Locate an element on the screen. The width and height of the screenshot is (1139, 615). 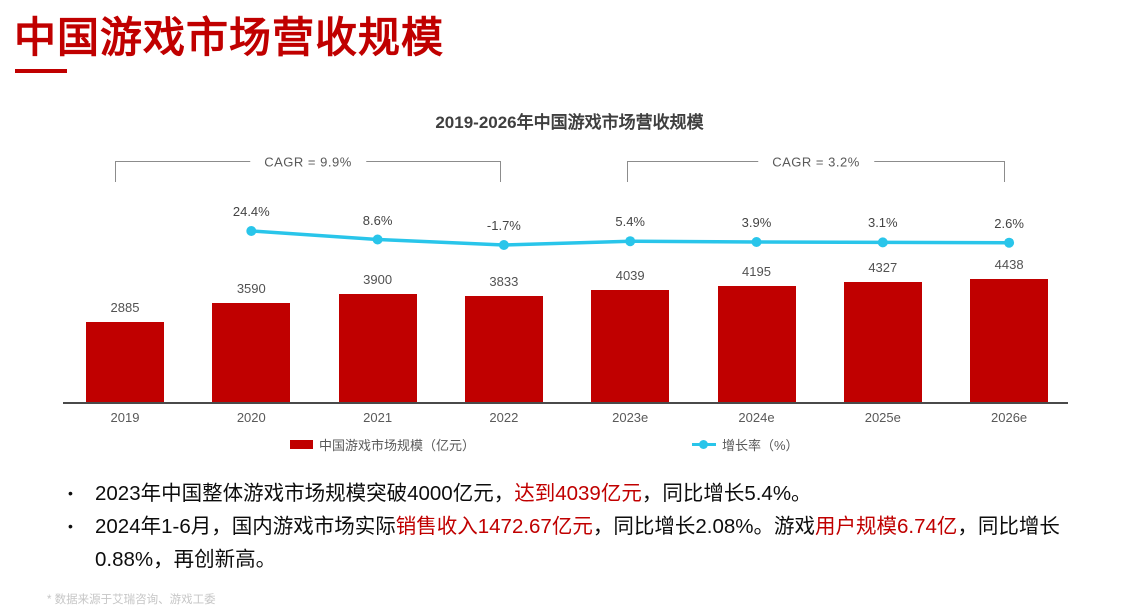
legend-line-swatch-icon is located at coordinates (704, 444).